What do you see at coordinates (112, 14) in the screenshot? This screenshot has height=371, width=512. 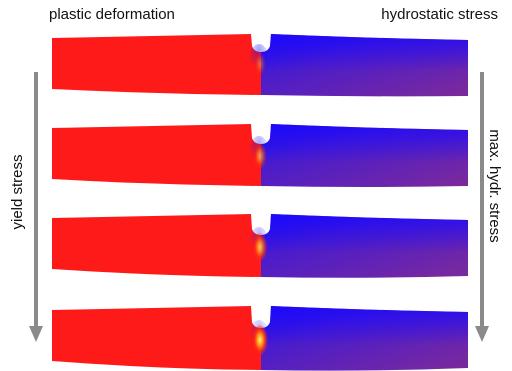 I see `plastic-deformation-header: plastic deformation` at bounding box center [112, 14].